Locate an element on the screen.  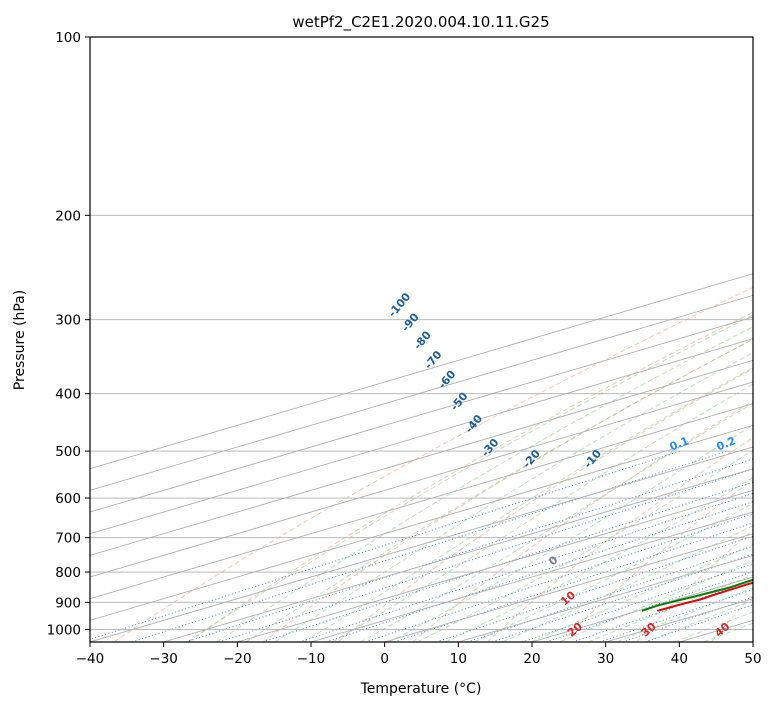
y-tick-label: 800 is located at coordinates (68, 573).